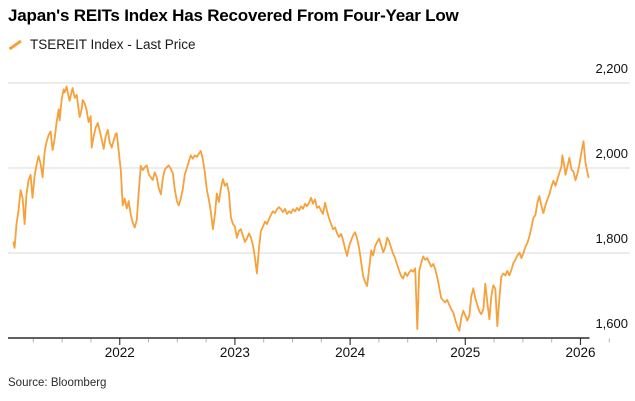 The image size is (635, 401). Describe the element at coordinates (15, 44) in the screenshot. I see `series-line-marker-icon` at that location.